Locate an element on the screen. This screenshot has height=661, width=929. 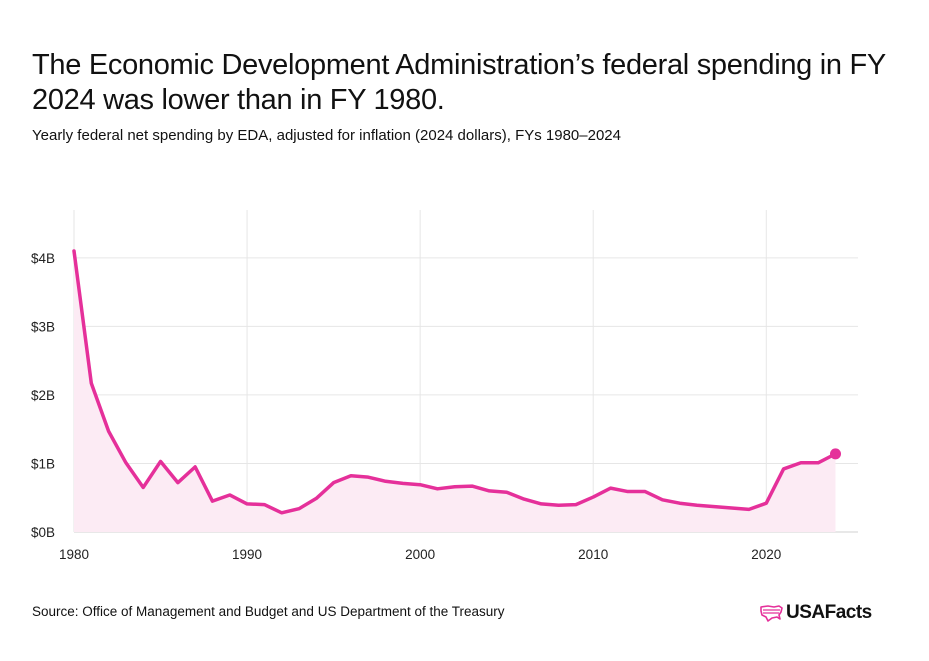
last-point-marker is located at coordinates (835, 454).